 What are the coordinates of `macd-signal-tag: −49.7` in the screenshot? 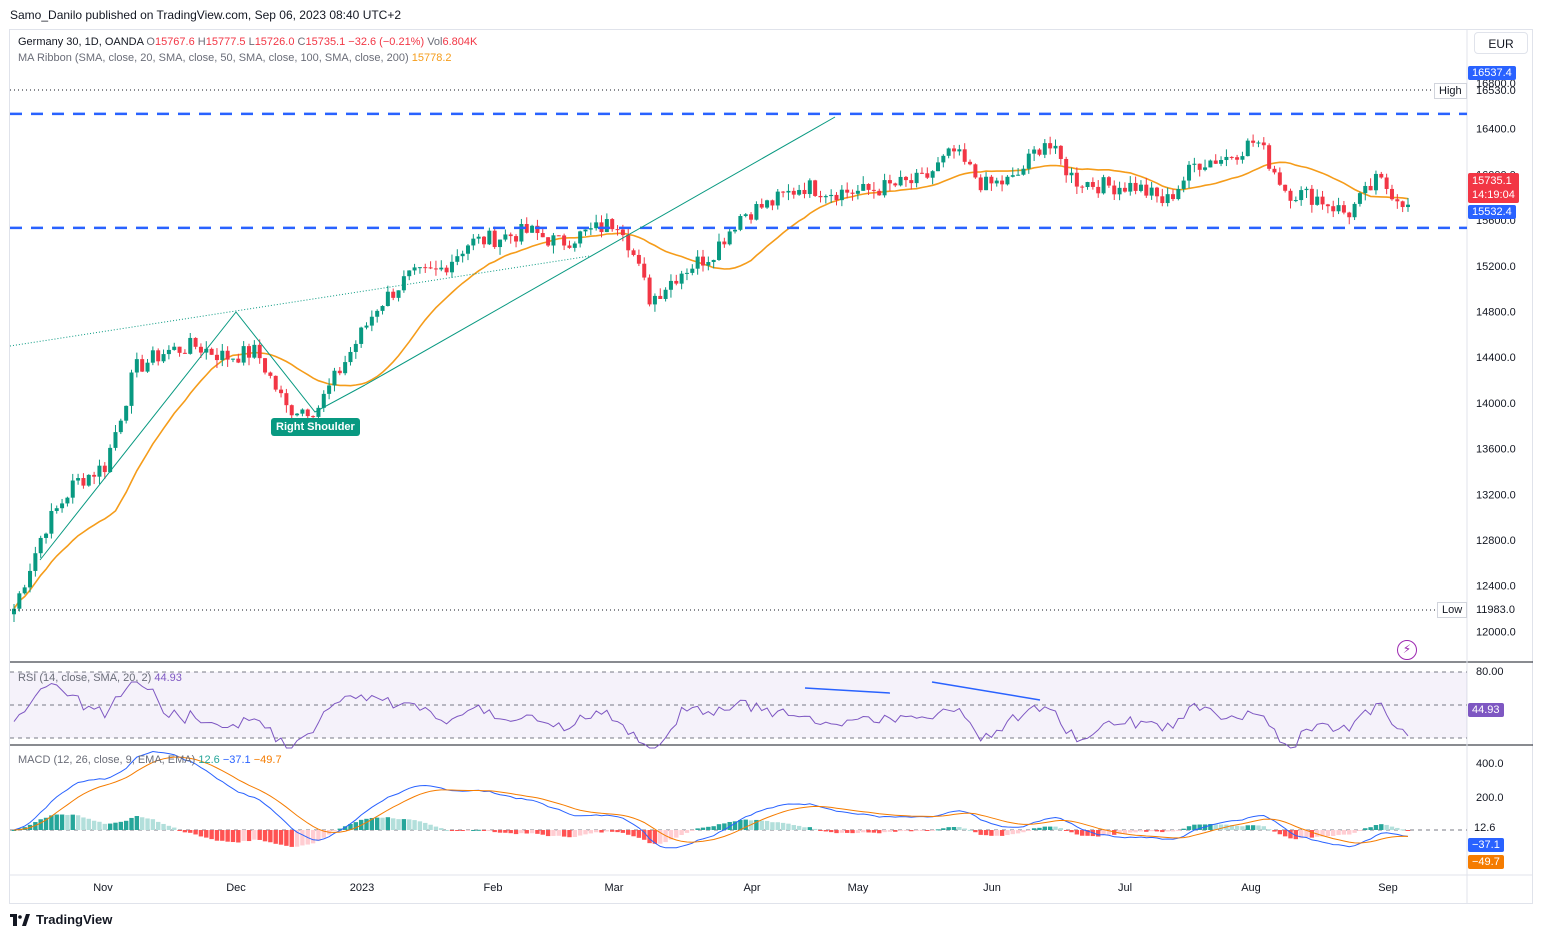 It's located at (1486, 862).